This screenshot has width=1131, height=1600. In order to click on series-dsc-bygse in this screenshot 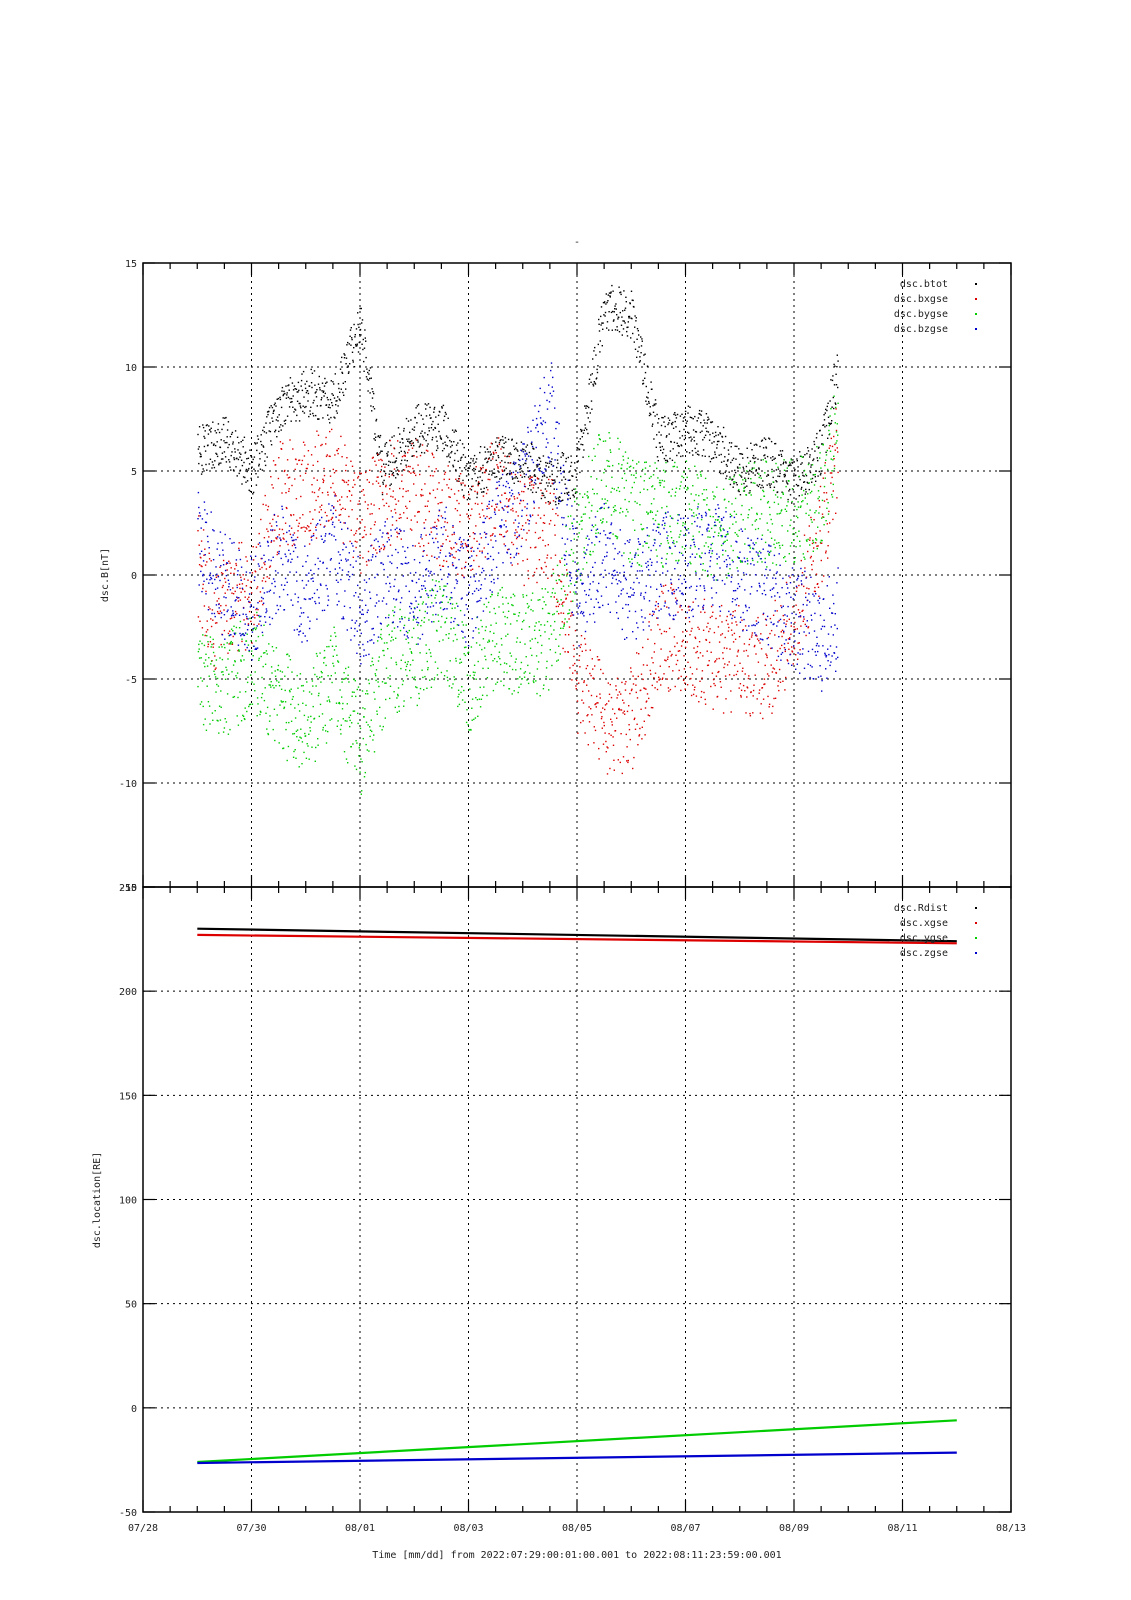, I will do `click(518, 595)`.